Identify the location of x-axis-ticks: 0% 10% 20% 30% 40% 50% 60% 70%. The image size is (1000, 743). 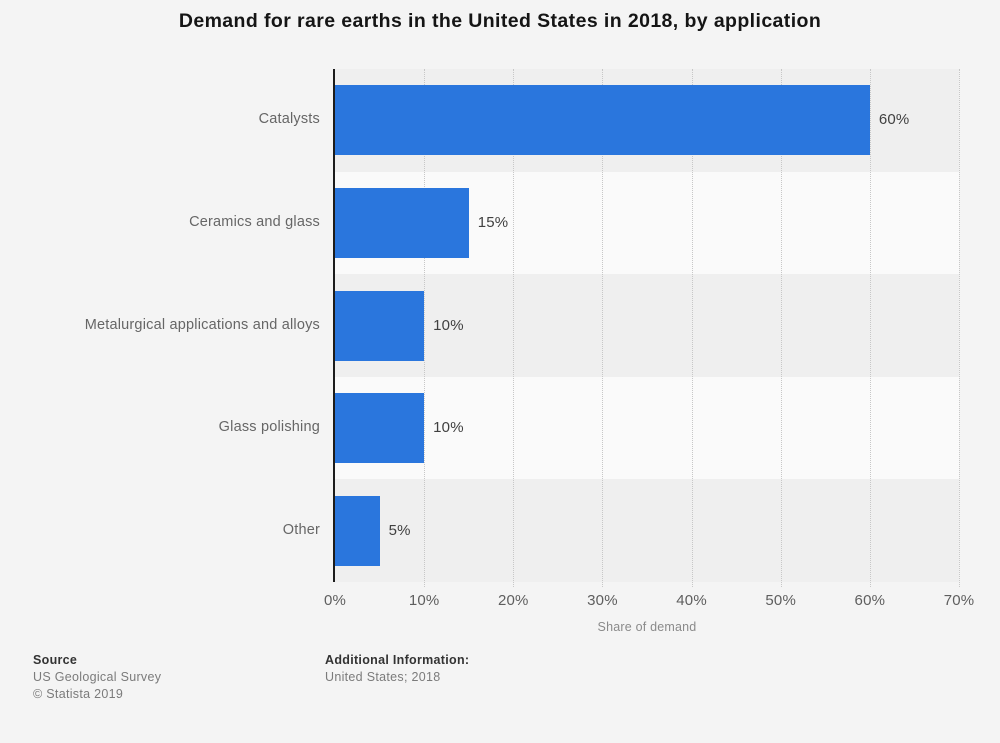
(500, 601).